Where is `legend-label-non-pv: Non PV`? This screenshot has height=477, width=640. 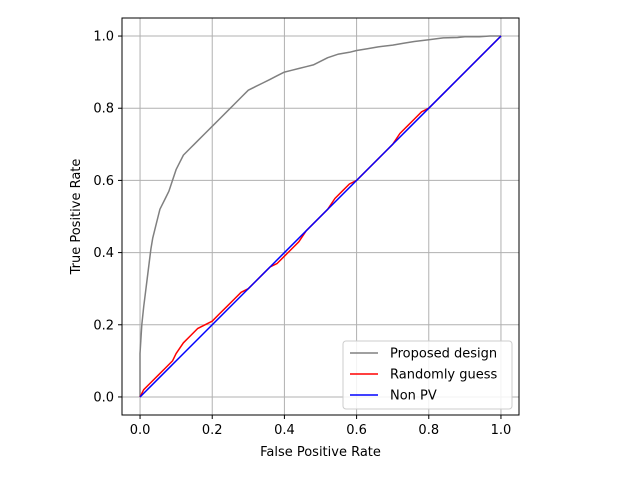 legend-label-non-pv: Non PV is located at coordinates (413, 396).